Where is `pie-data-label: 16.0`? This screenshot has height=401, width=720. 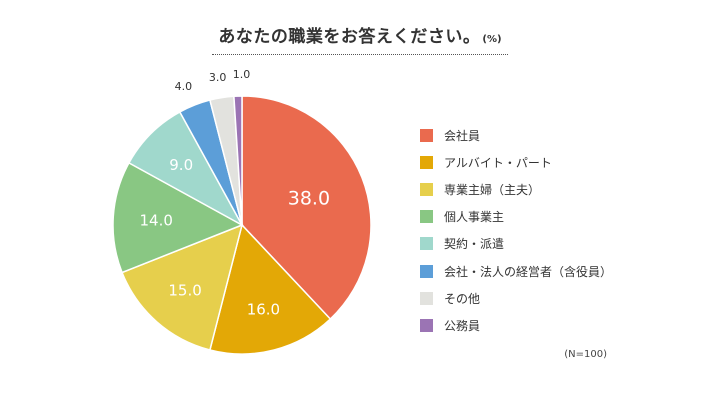 pie-data-label: 16.0 is located at coordinates (263, 309).